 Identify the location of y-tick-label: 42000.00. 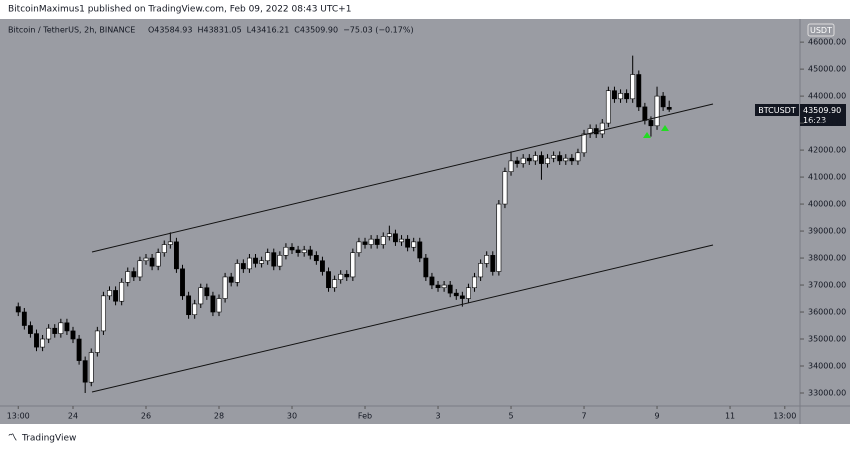
(827, 150).